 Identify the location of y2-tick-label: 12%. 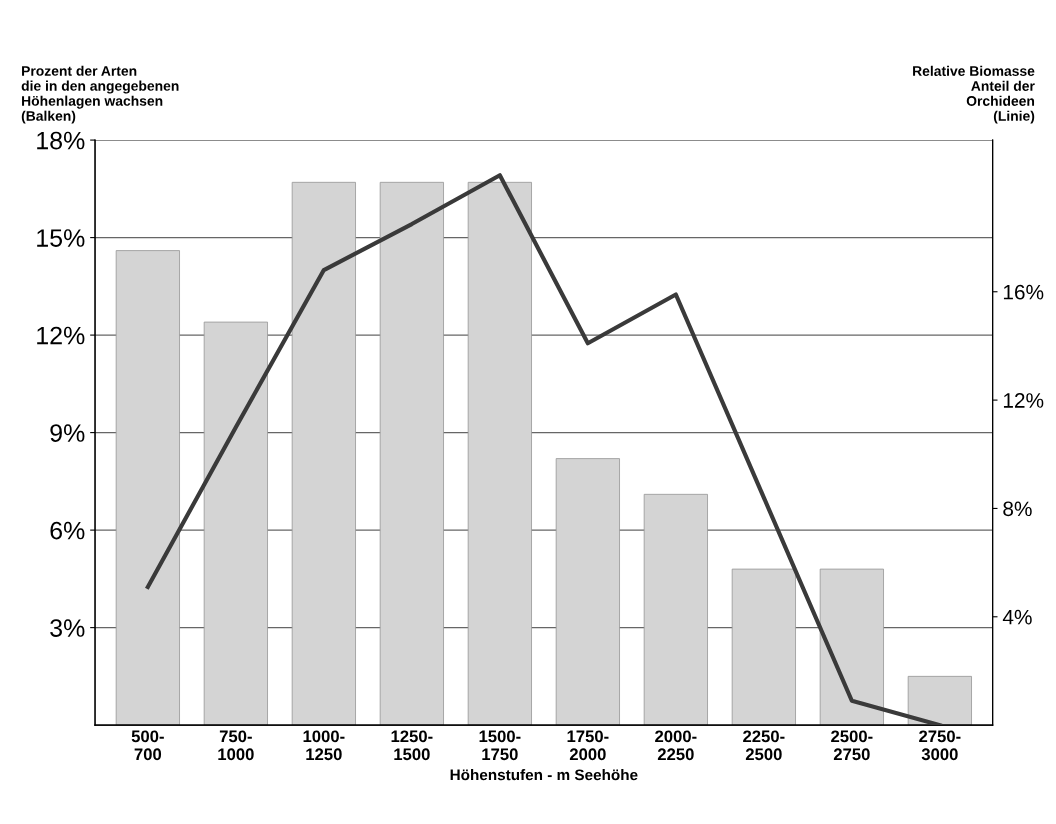
(1023, 400).